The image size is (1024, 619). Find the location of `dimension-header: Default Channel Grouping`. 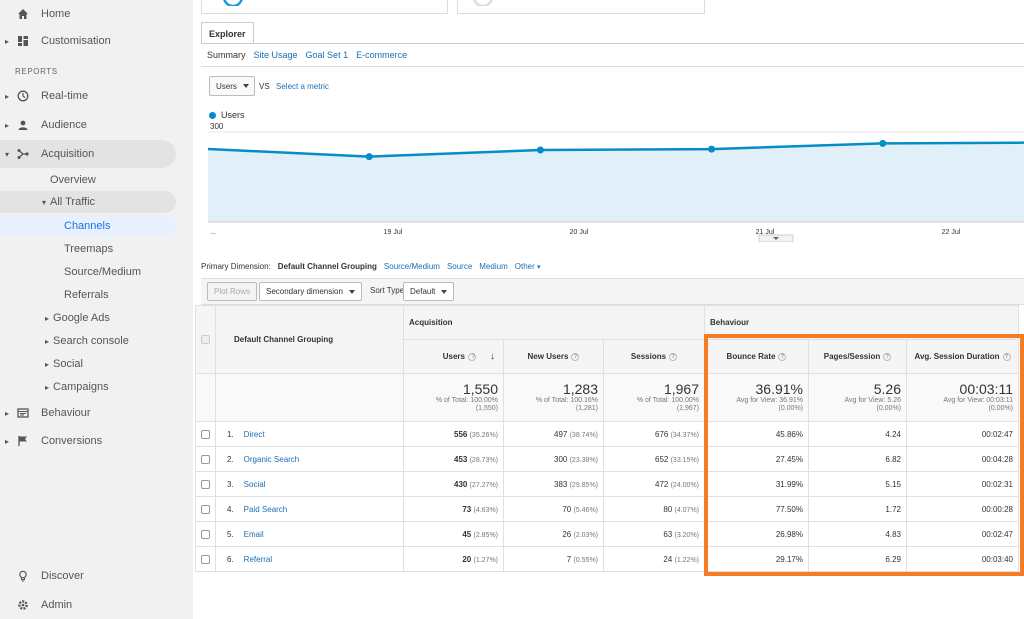

dimension-header: Default Channel Grouping is located at coordinates (309, 339).